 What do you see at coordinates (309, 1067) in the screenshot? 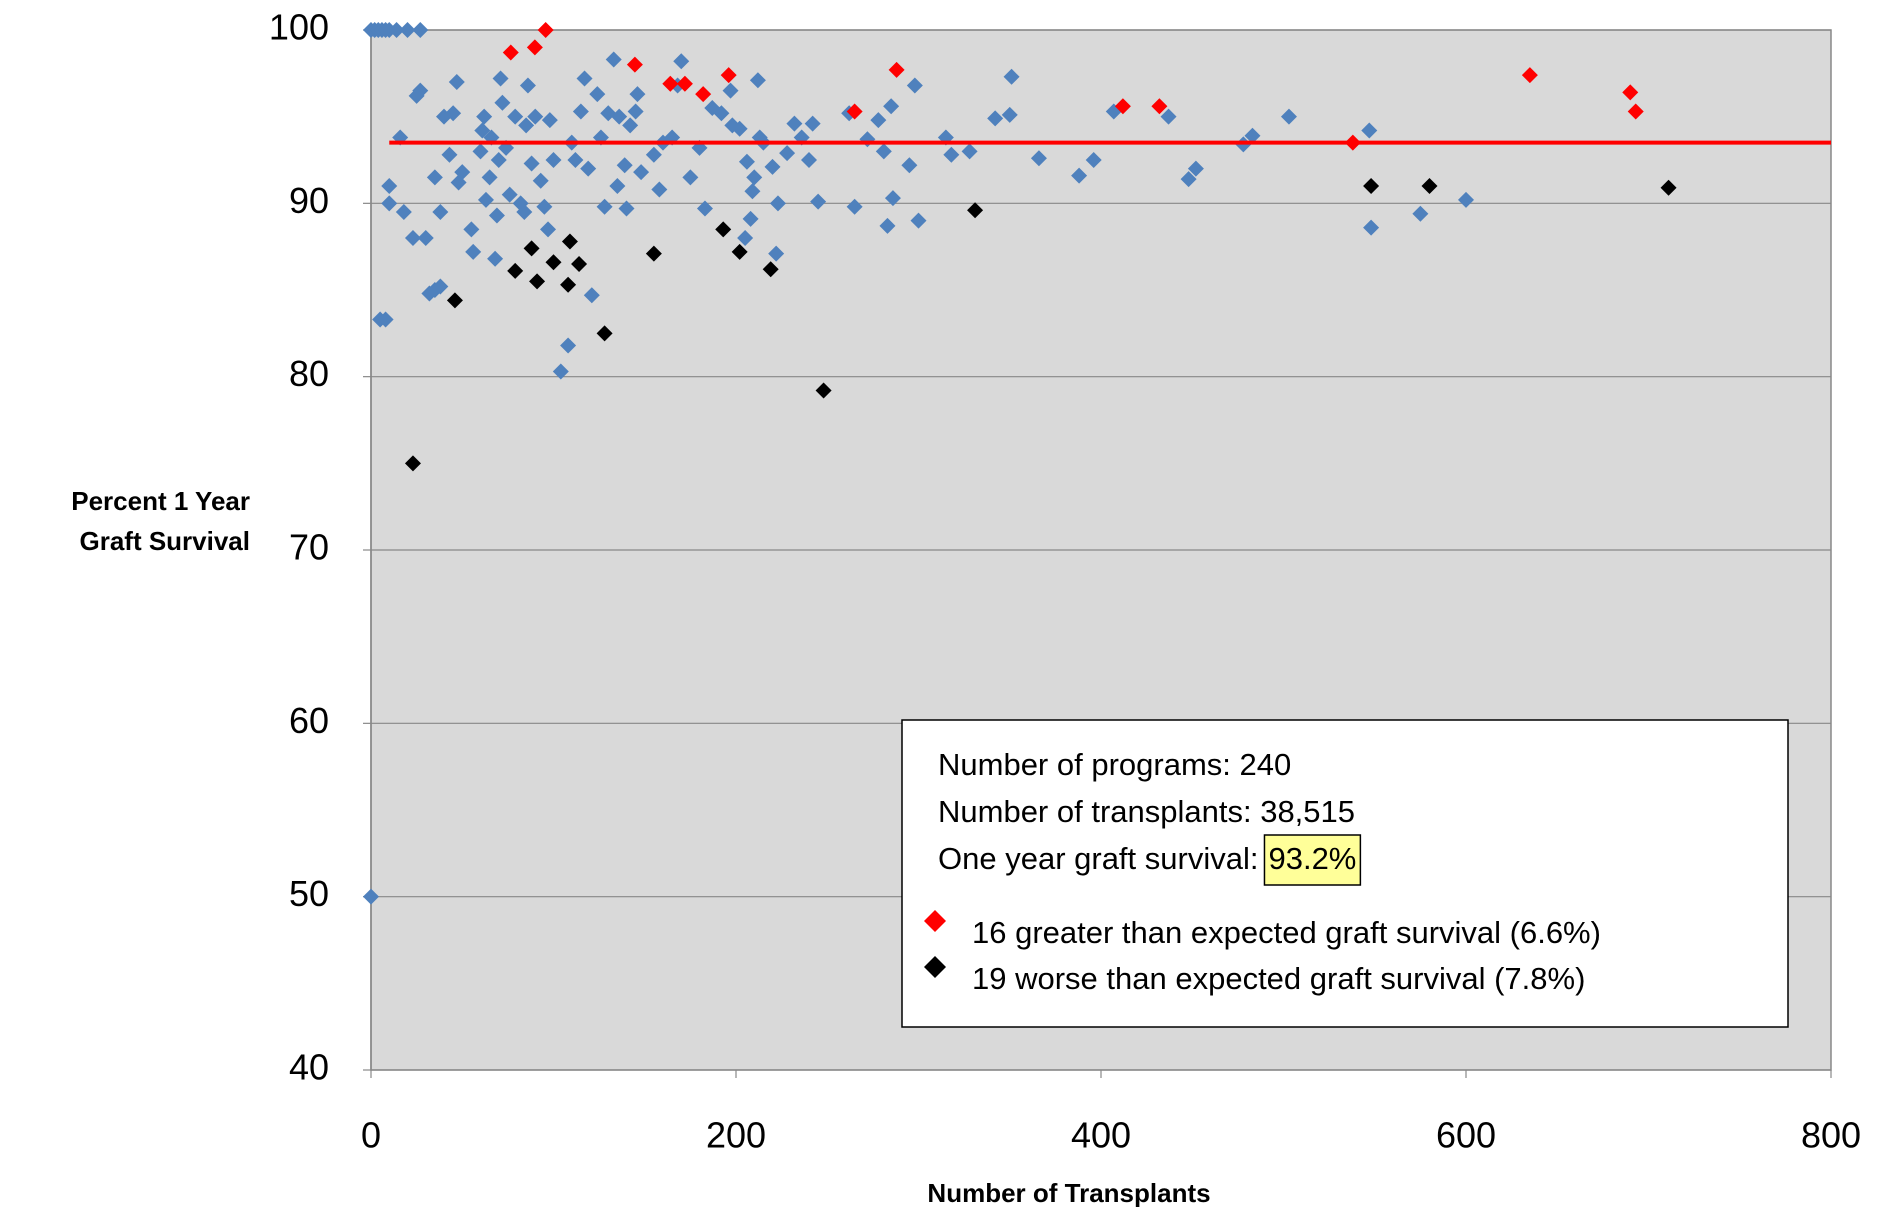
I see `y-tick-label: 40` at bounding box center [309, 1067].